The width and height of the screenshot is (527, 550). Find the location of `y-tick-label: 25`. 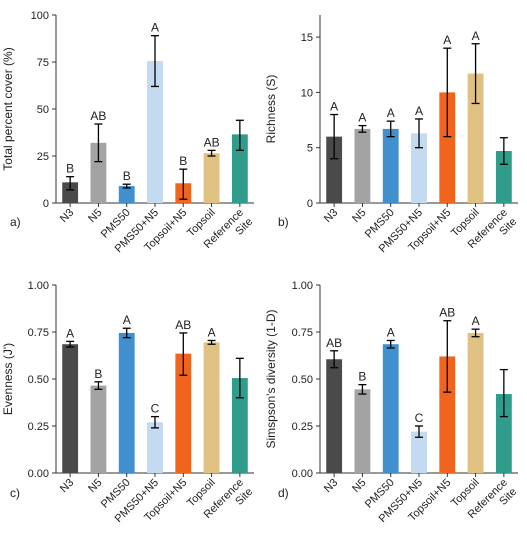

y-tick-label: 25 is located at coordinates (43, 157).